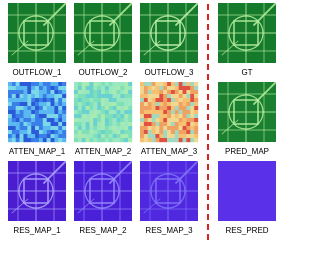  What do you see at coordinates (169, 151) in the screenshot?
I see `tile-label: ATTEN_MAP_3` at bounding box center [169, 151].